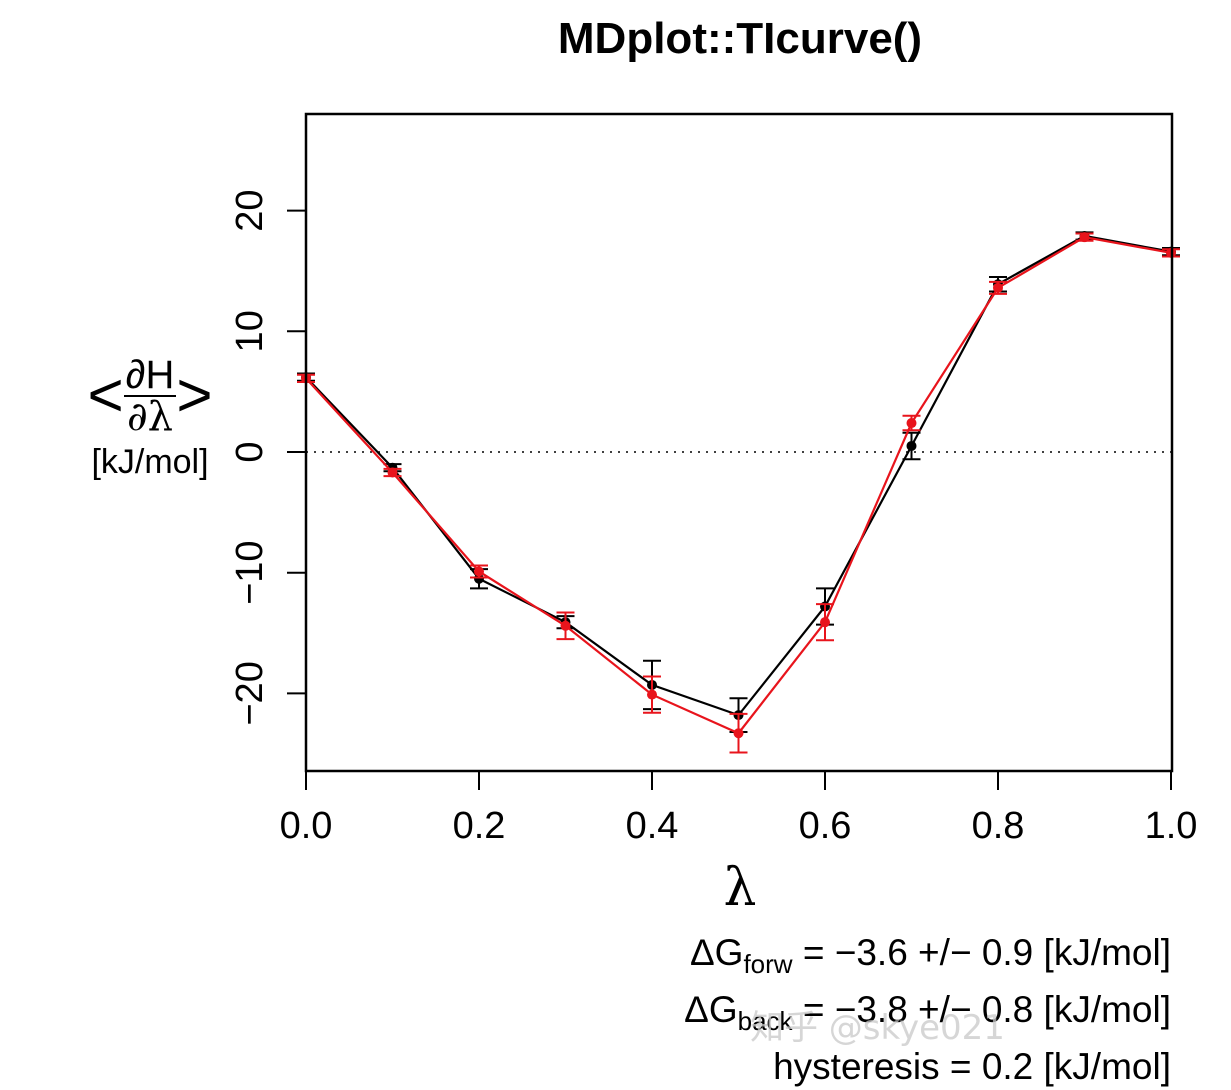  I want to click on x-tick-label: 0.2, so click(479, 826).